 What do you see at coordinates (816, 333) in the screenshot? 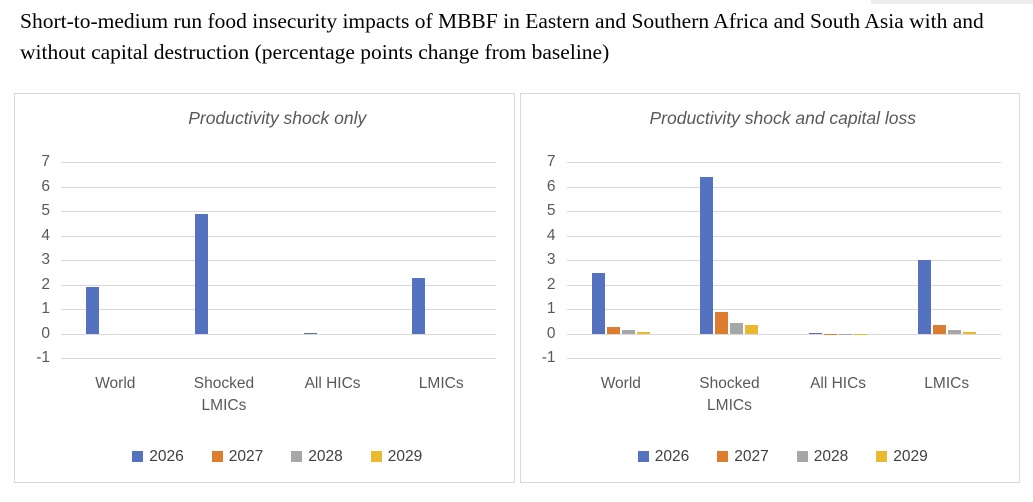
I see `bar-2026-all-hics` at bounding box center [816, 333].